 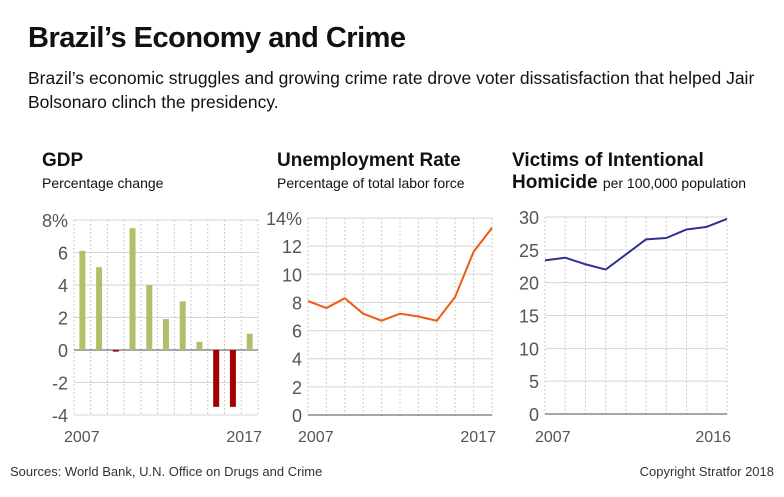 What do you see at coordinates (292, 247) in the screenshot?
I see `y-tick-label: 12` at bounding box center [292, 247].